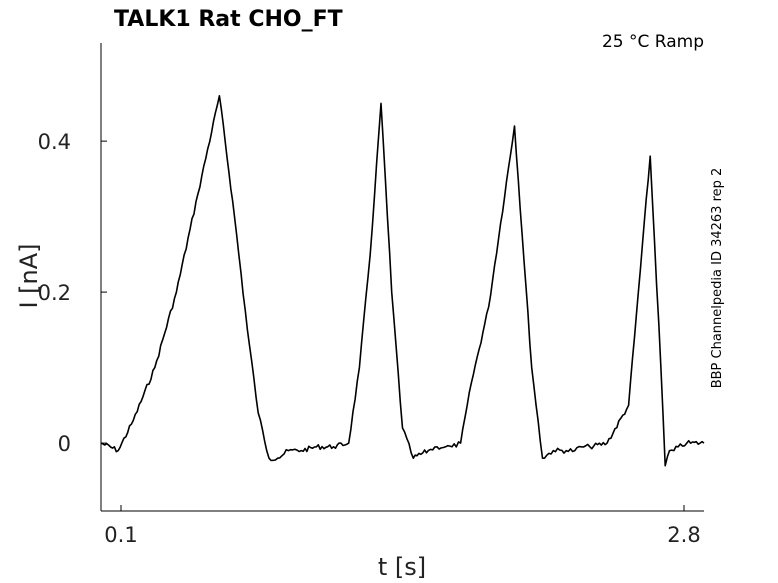 The image size is (778, 583). What do you see at coordinates (64, 444) in the screenshot?
I see `y-tick-label: 0` at bounding box center [64, 444].